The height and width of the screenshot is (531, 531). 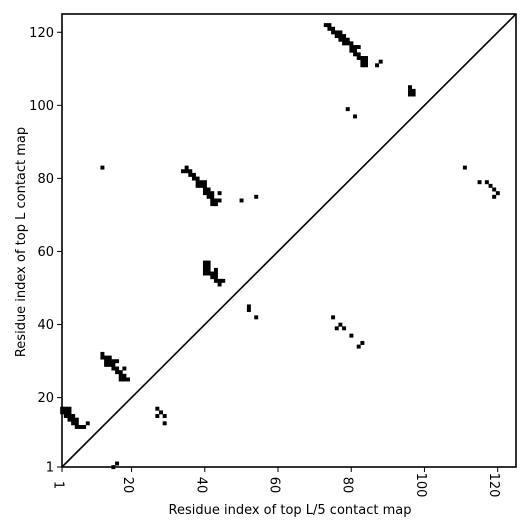 I want to click on x-tick-label: 120, so click(x=493, y=485).